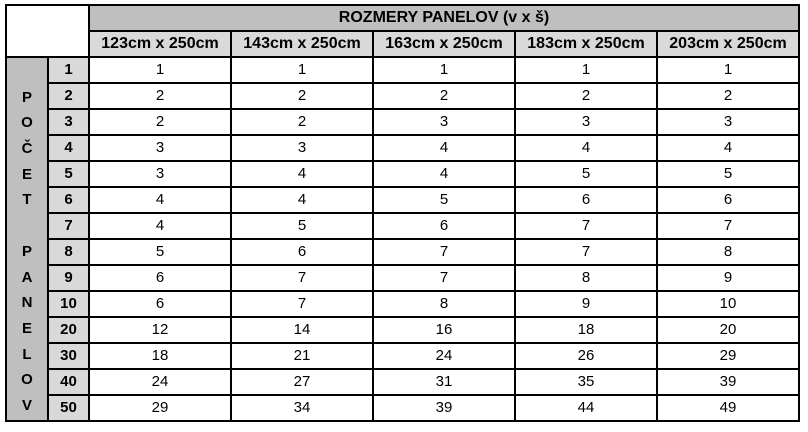 Image resolution: width=808 pixels, height=432 pixels. What do you see at coordinates (160, 330) in the screenshot?
I see `panel-count-cell: 12` at bounding box center [160, 330].